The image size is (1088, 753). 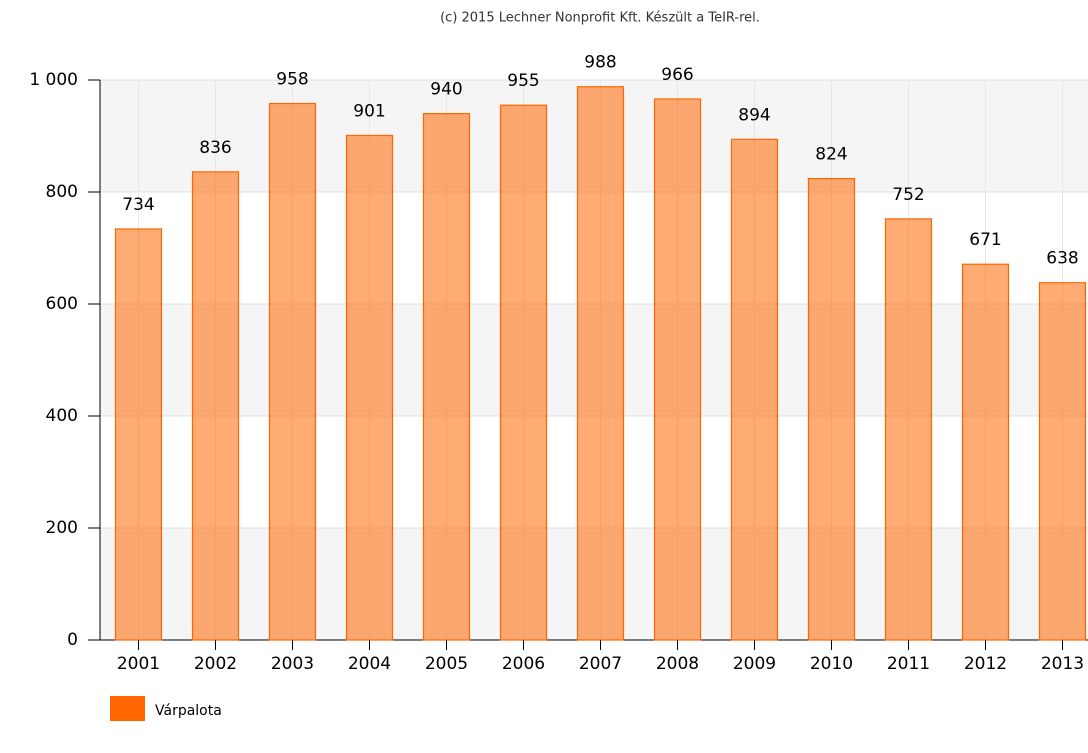 I want to click on data-label: 752, so click(x=908, y=195).